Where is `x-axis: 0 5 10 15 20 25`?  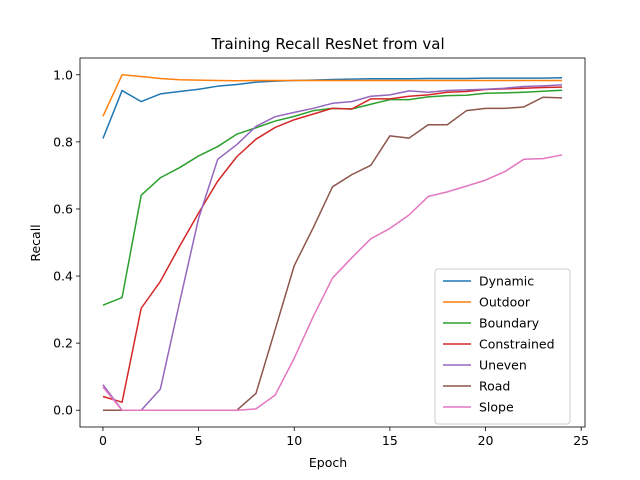
x-axis: 0 5 10 15 20 25 is located at coordinates (344, 437).